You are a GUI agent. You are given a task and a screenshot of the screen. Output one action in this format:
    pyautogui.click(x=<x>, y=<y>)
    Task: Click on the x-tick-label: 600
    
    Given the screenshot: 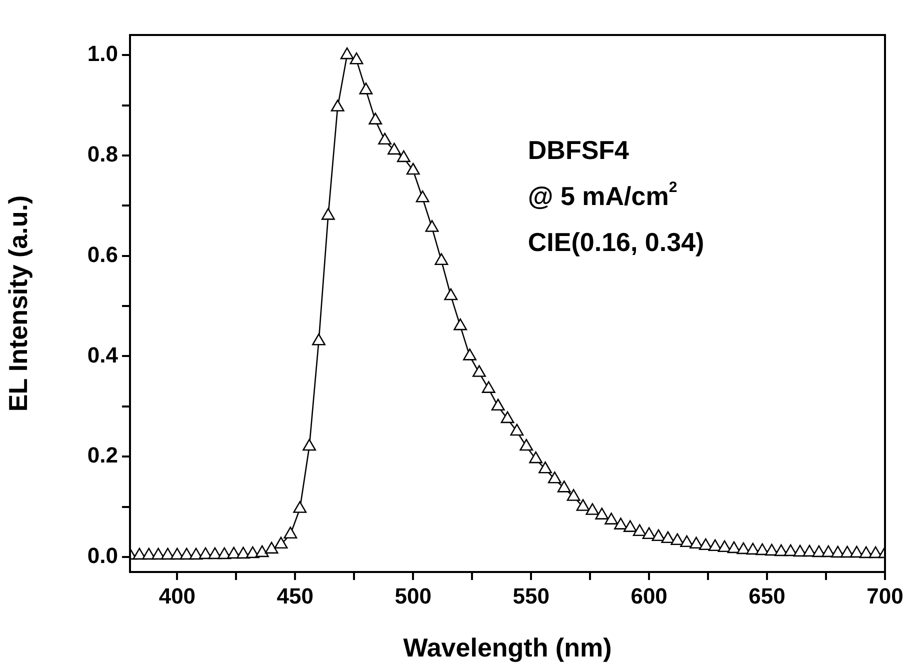 What is the action you would take?
    pyautogui.click(x=649, y=595)
    